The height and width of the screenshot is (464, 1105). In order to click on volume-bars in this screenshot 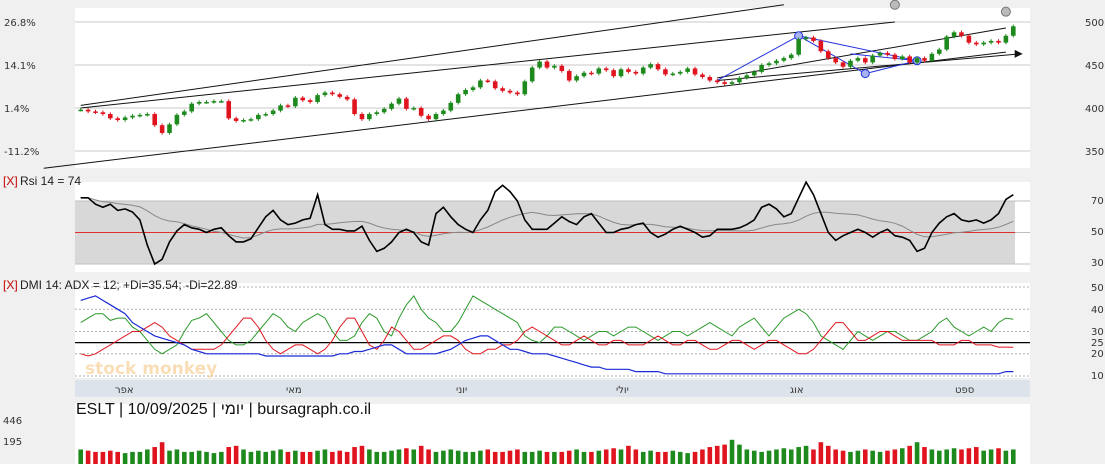, I will do `click(547, 451)`.